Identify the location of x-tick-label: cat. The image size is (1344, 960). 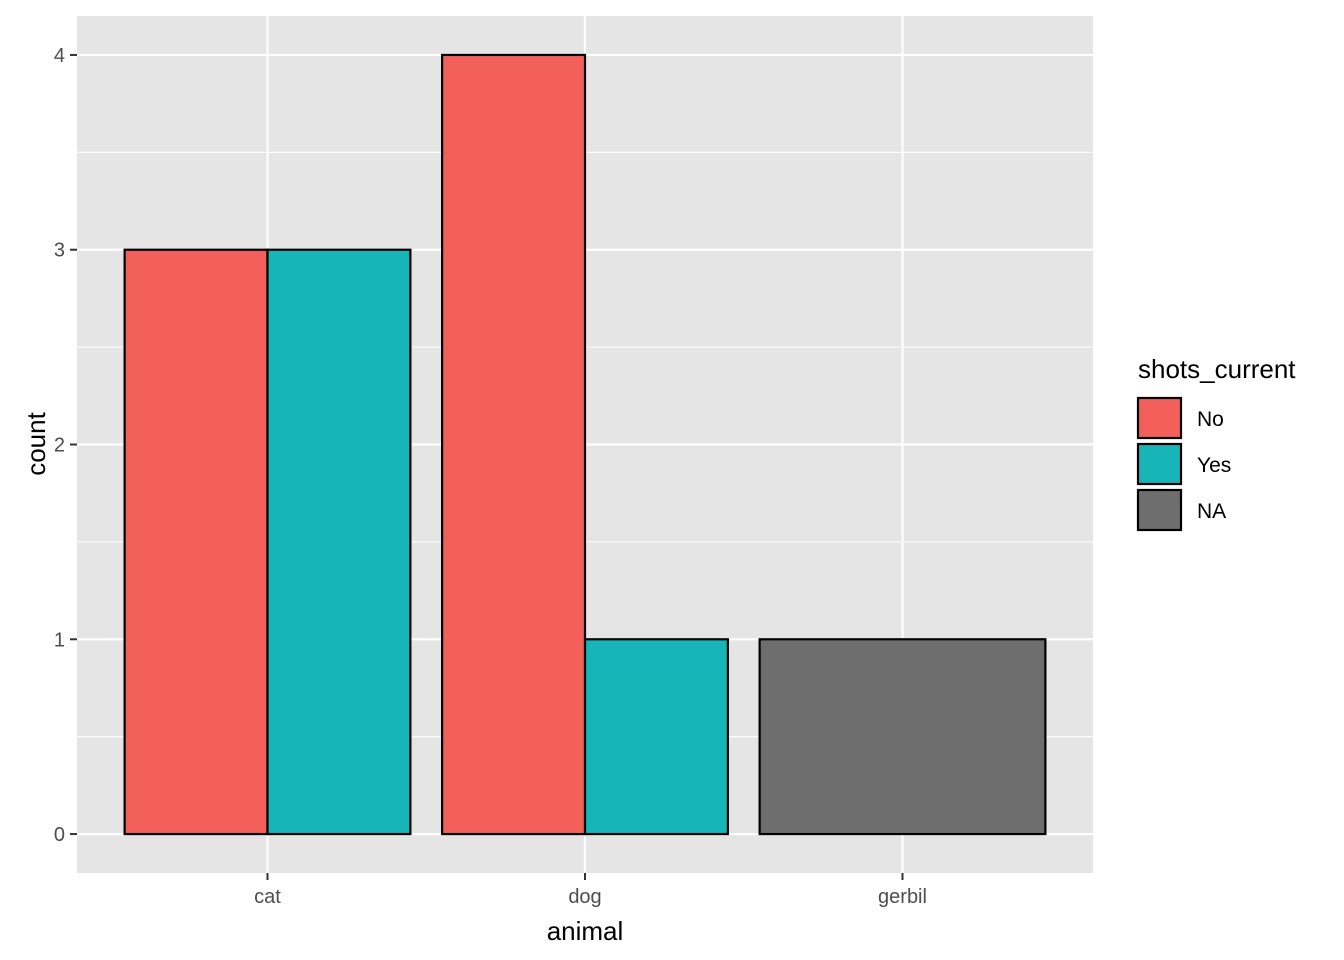
(267, 897).